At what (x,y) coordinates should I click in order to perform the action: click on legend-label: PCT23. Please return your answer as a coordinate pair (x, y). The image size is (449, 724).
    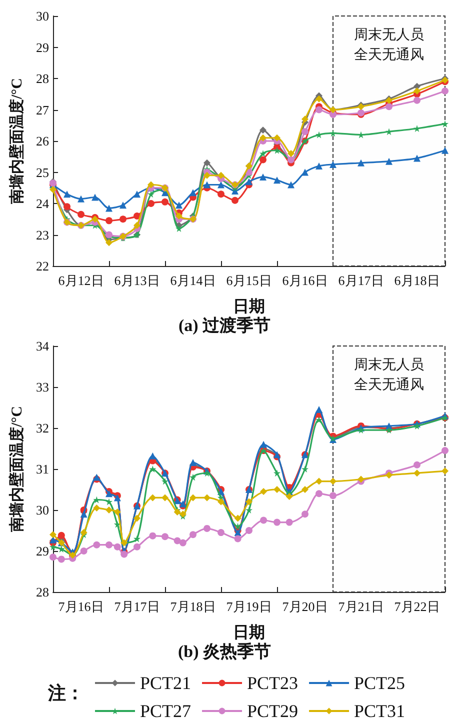
    Looking at the image, I should click on (272, 683).